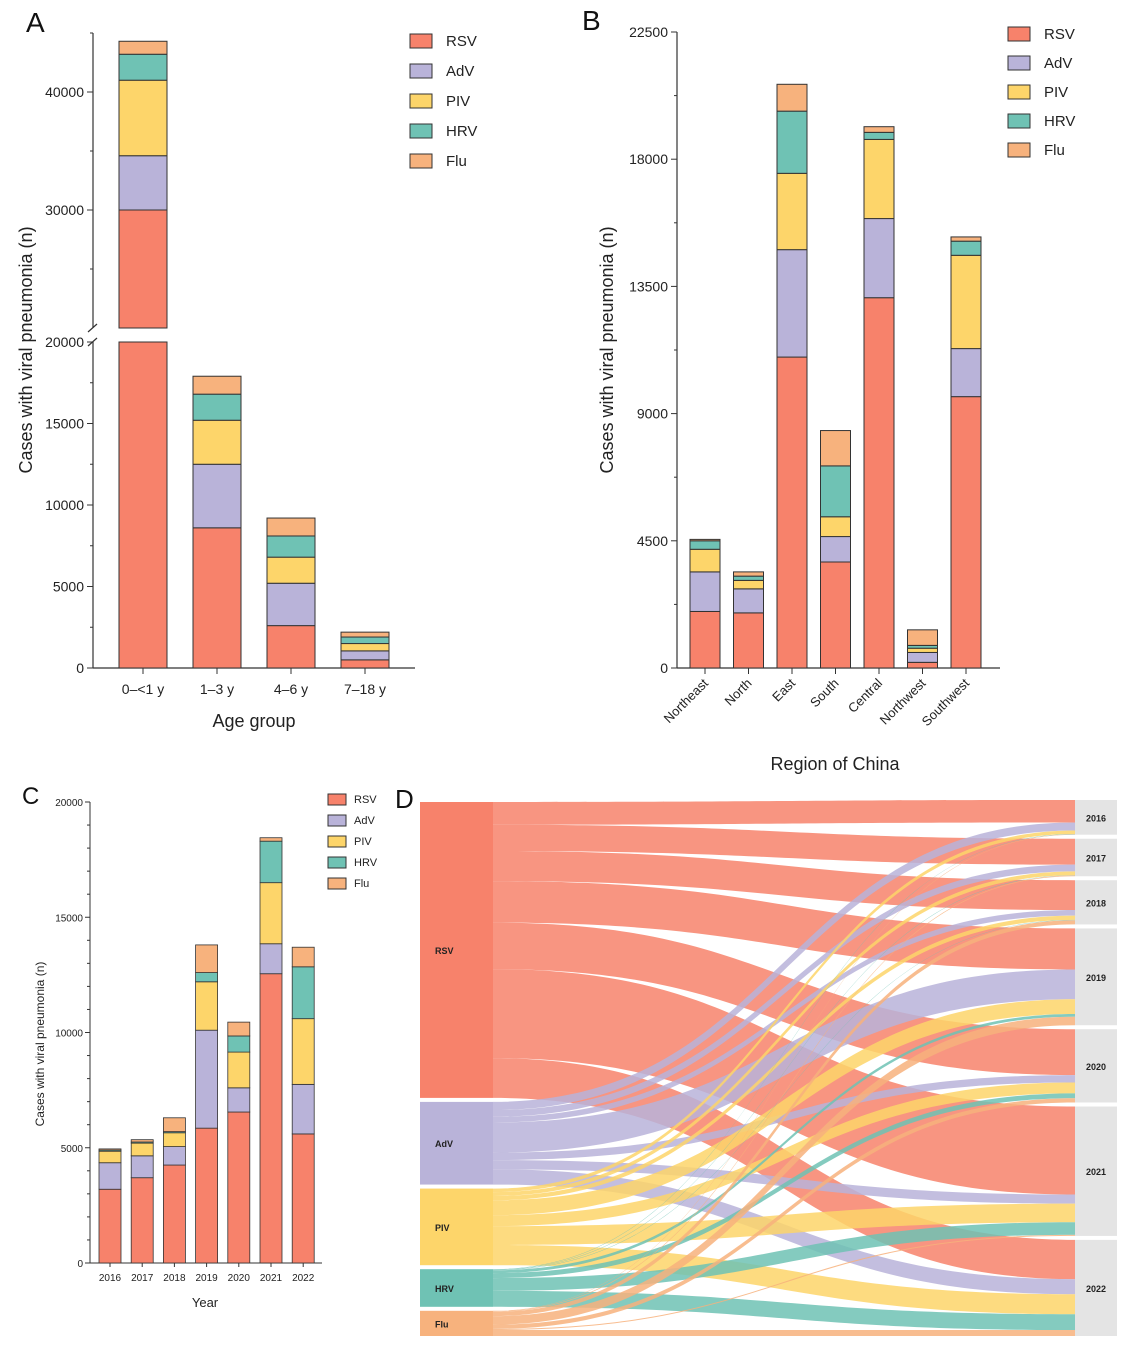 The width and height of the screenshot is (1125, 1349). What do you see at coordinates (421, 131) in the screenshot?
I see `a-legend-swatch-hrv` at bounding box center [421, 131].